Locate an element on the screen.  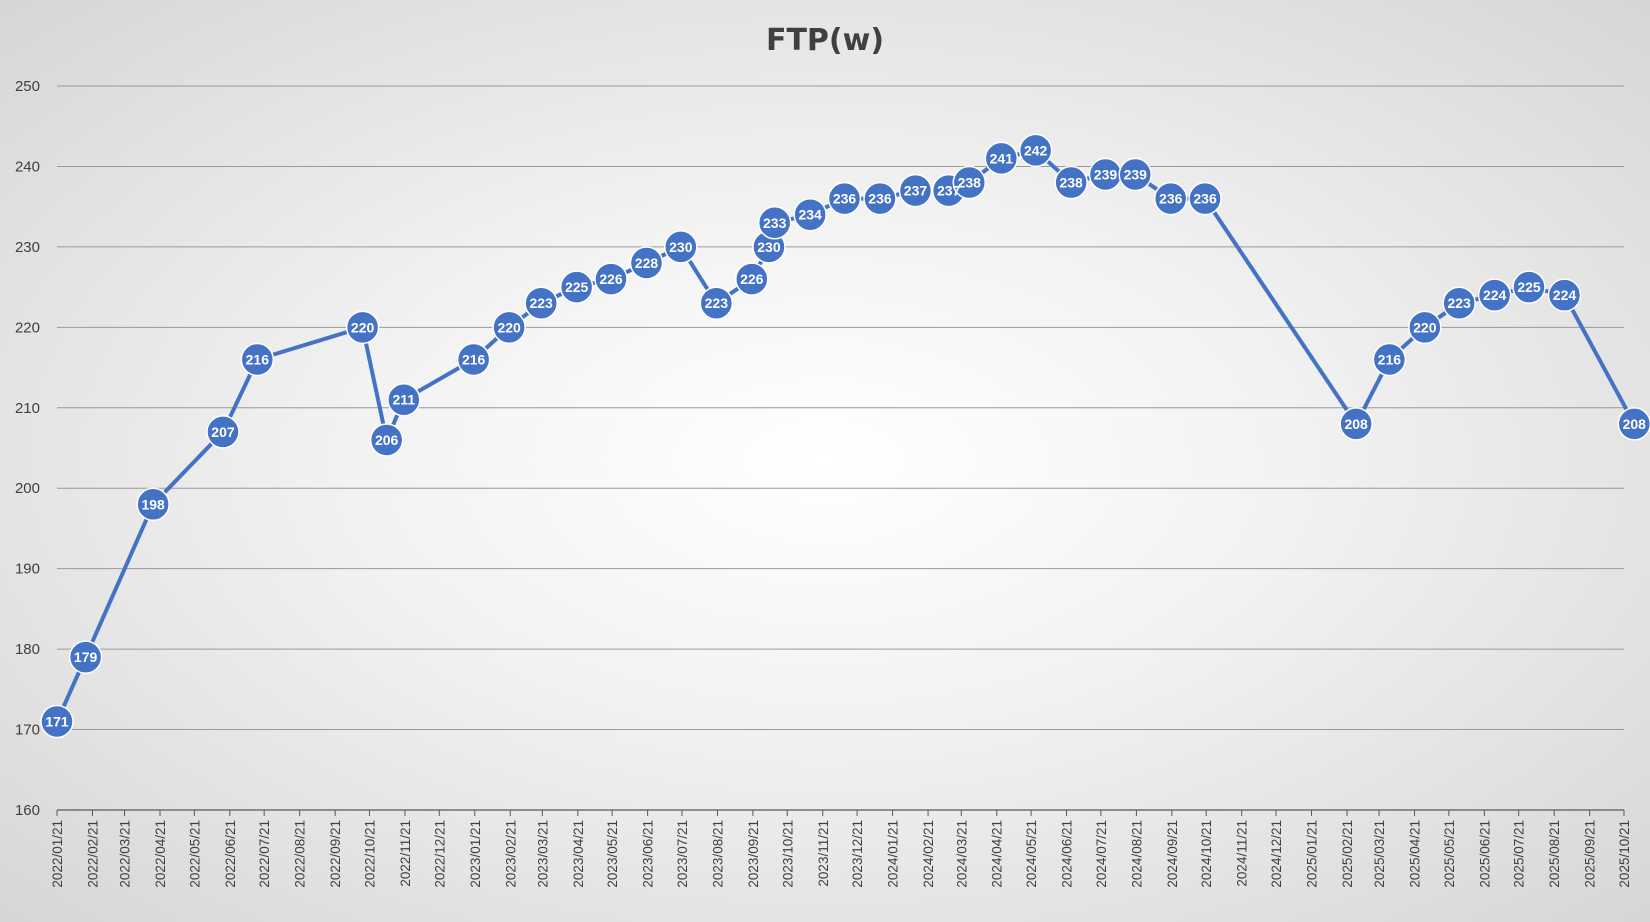
y-tick-label: 190 is located at coordinates (27, 569).